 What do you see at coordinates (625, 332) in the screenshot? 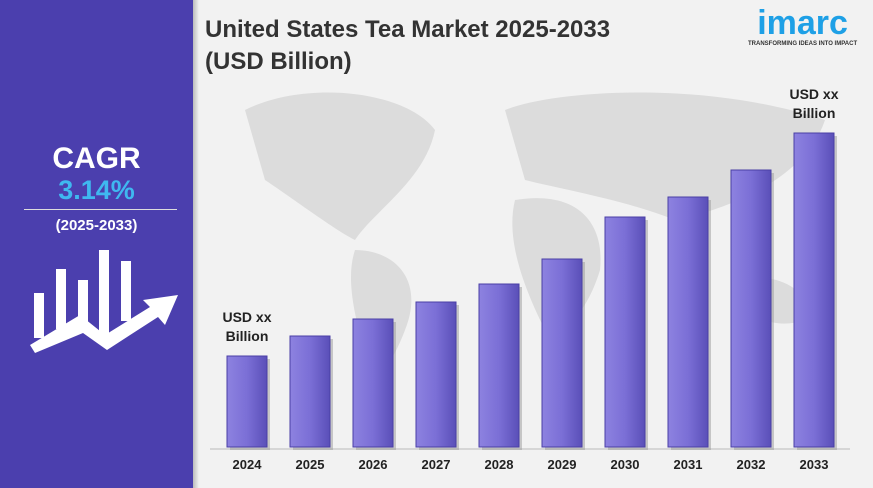
I see `bar-2030` at bounding box center [625, 332].